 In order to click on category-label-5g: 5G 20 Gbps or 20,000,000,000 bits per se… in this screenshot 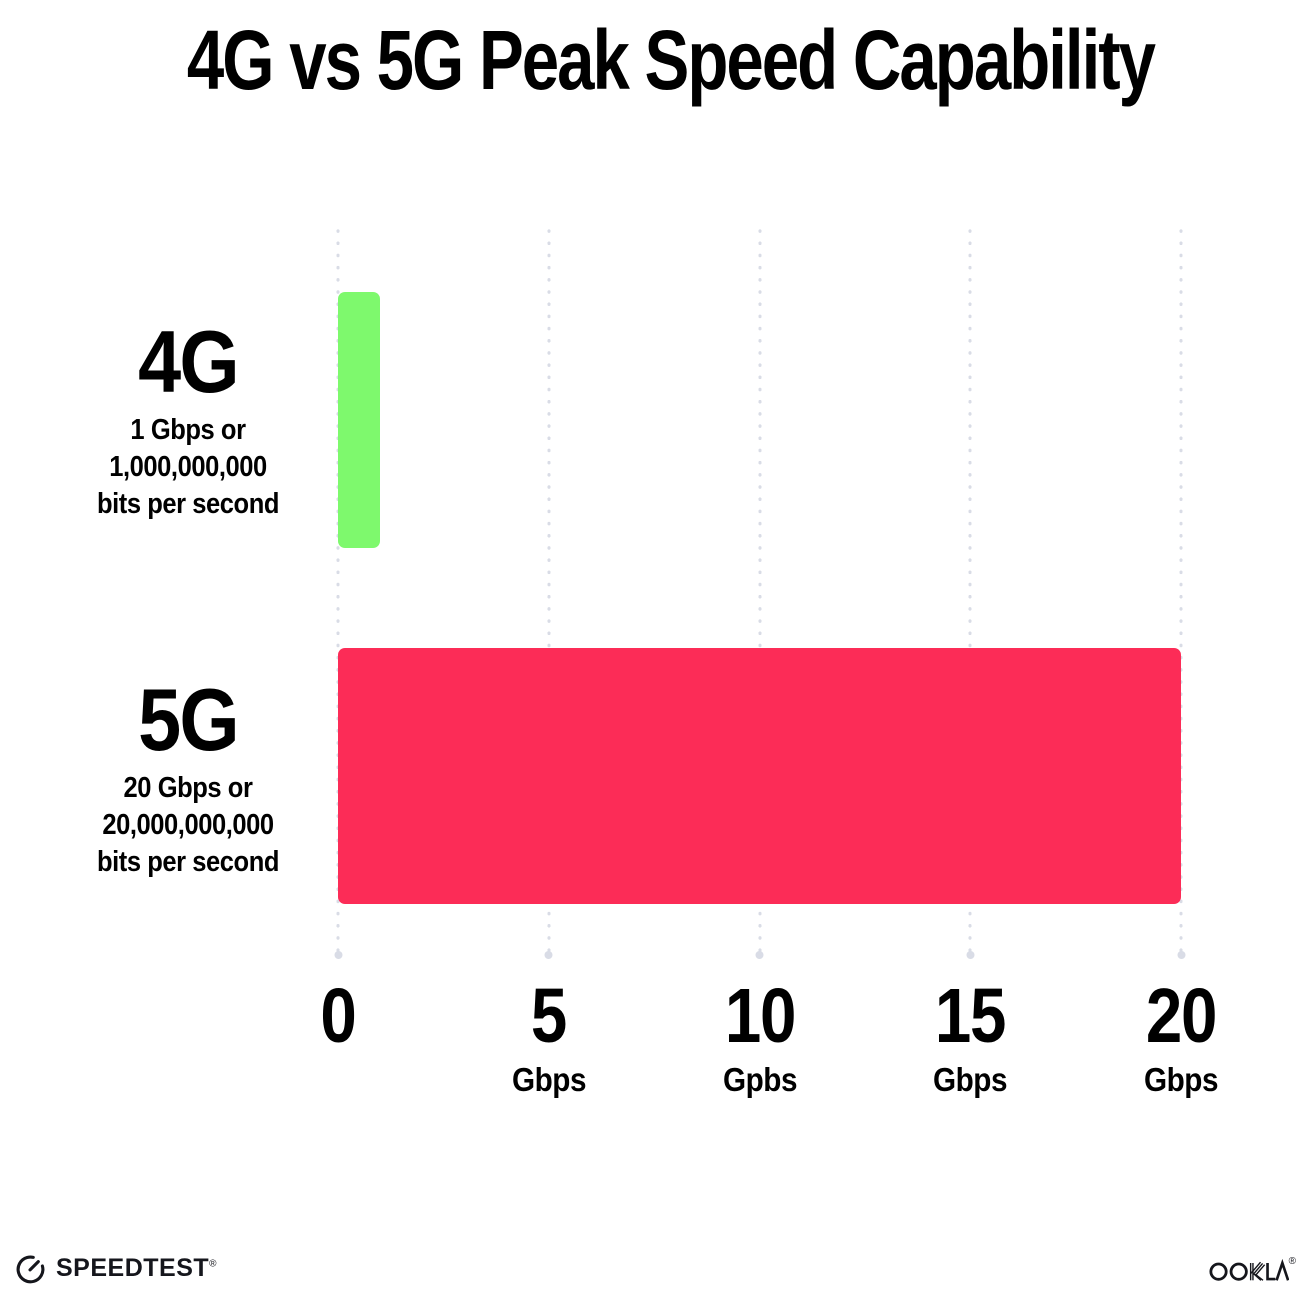, I will do `click(188, 778)`.